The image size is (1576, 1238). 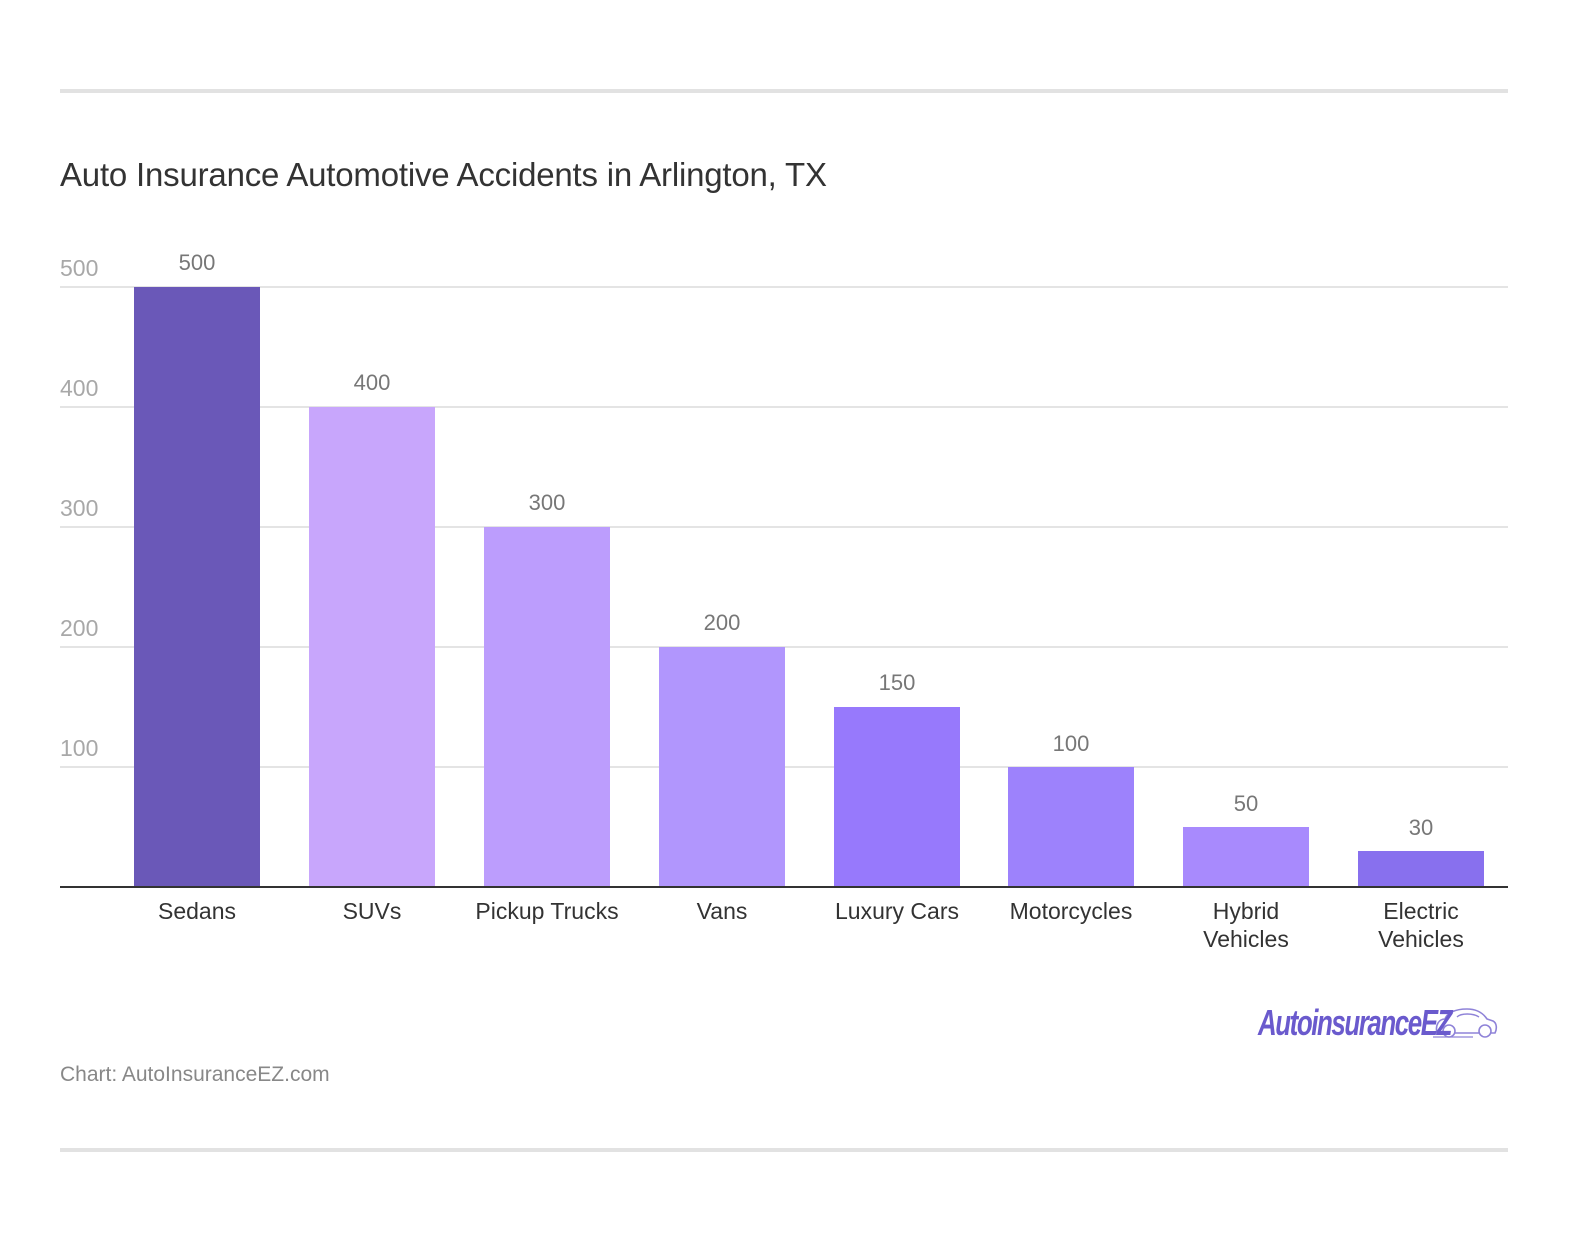 I want to click on x-label-luxury-cars: Luxury Cars, so click(x=897, y=911).